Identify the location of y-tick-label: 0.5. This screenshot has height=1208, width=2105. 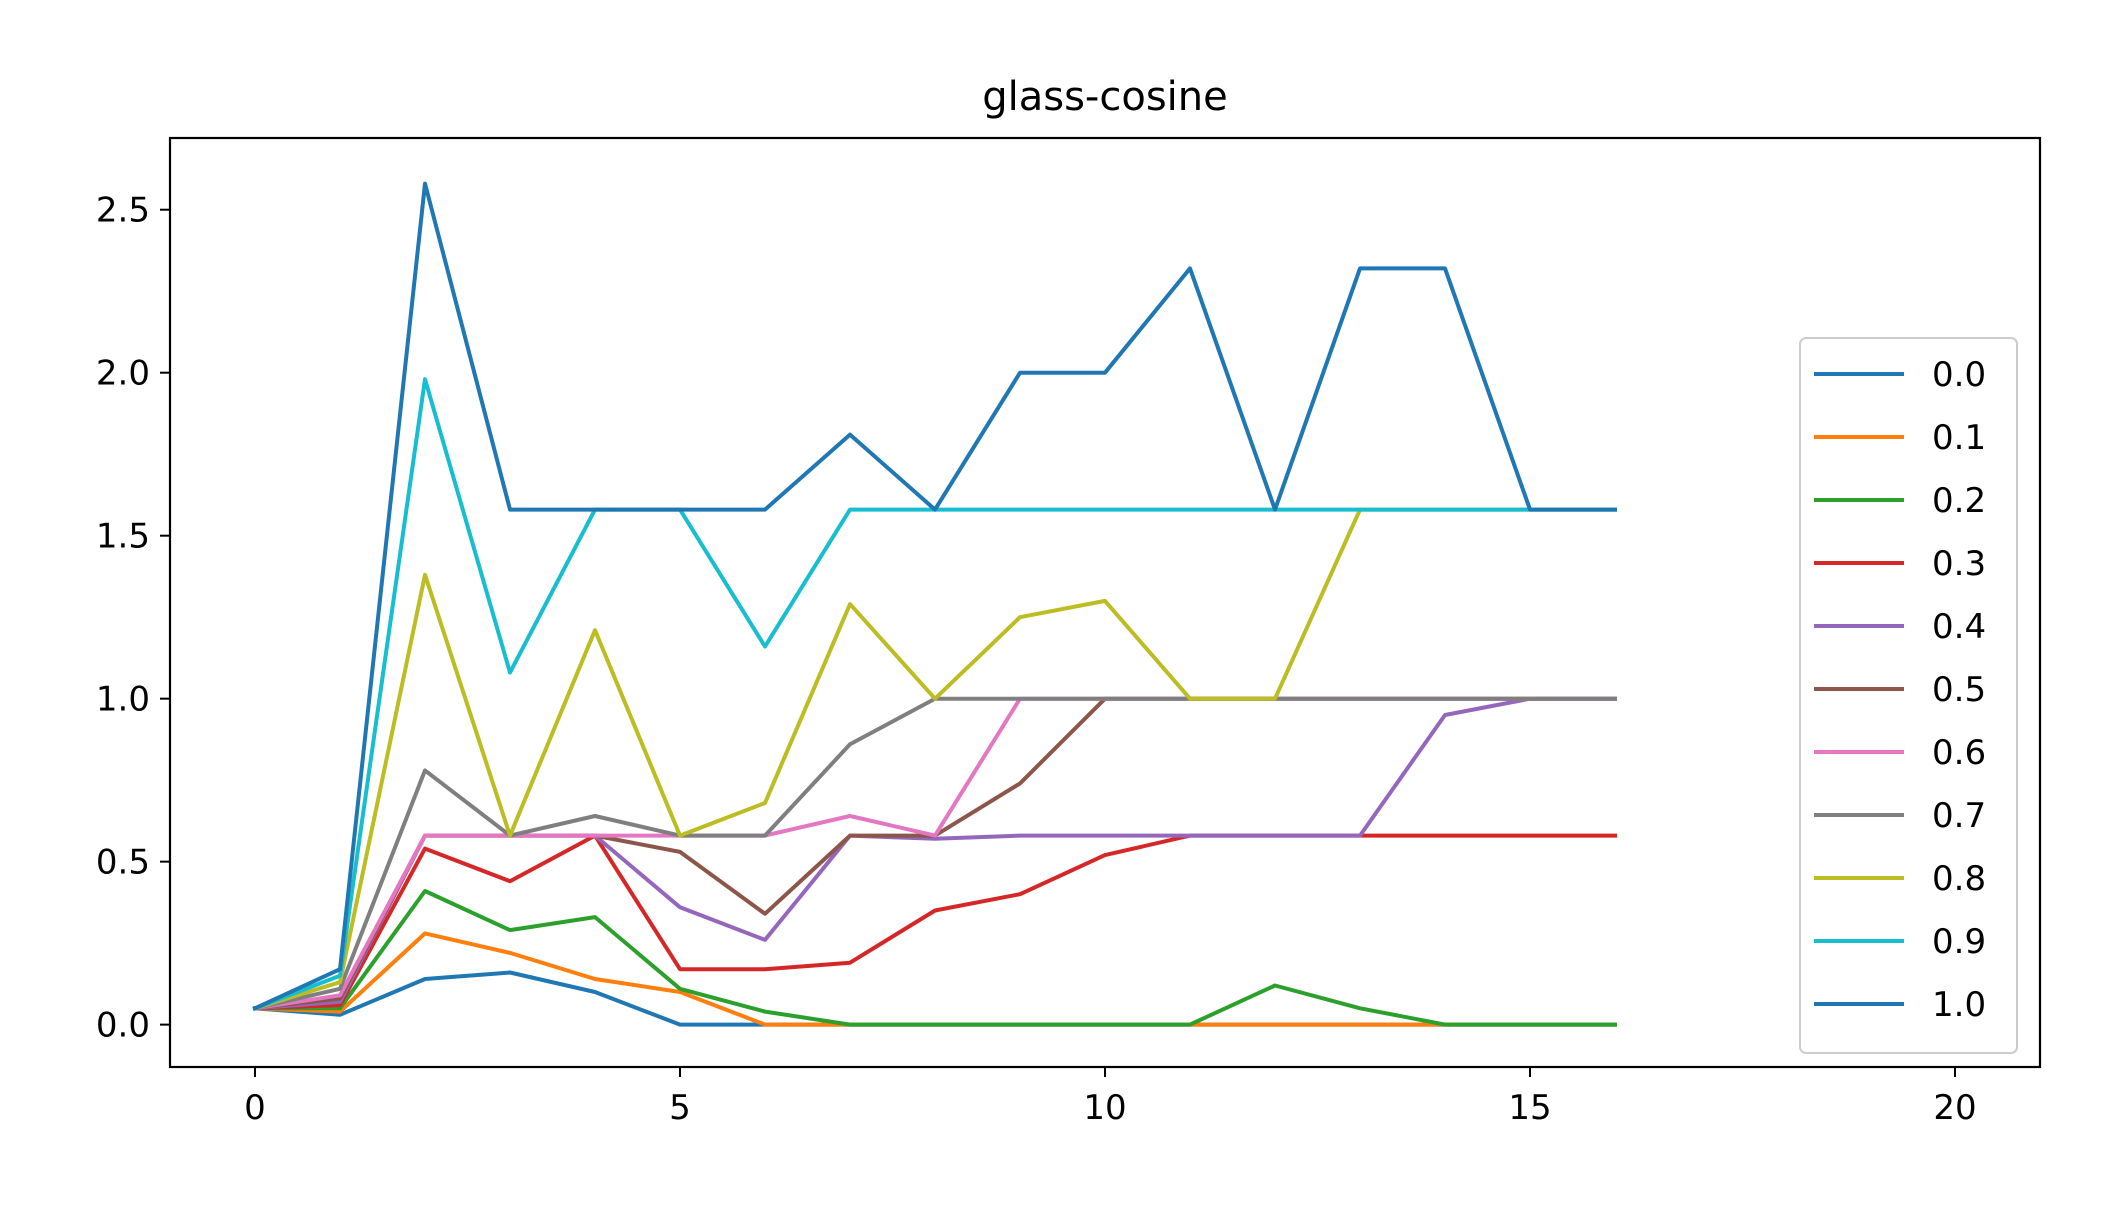
(123, 863).